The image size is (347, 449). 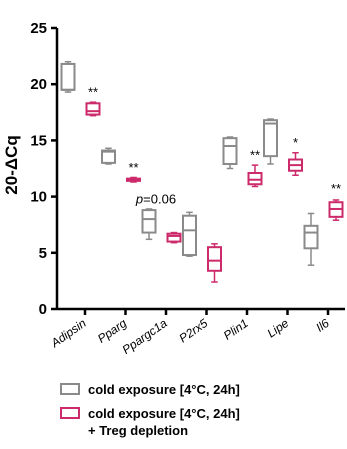 What do you see at coordinates (236, 329) in the screenshot?
I see `x-tick-label: Plin1` at bounding box center [236, 329].